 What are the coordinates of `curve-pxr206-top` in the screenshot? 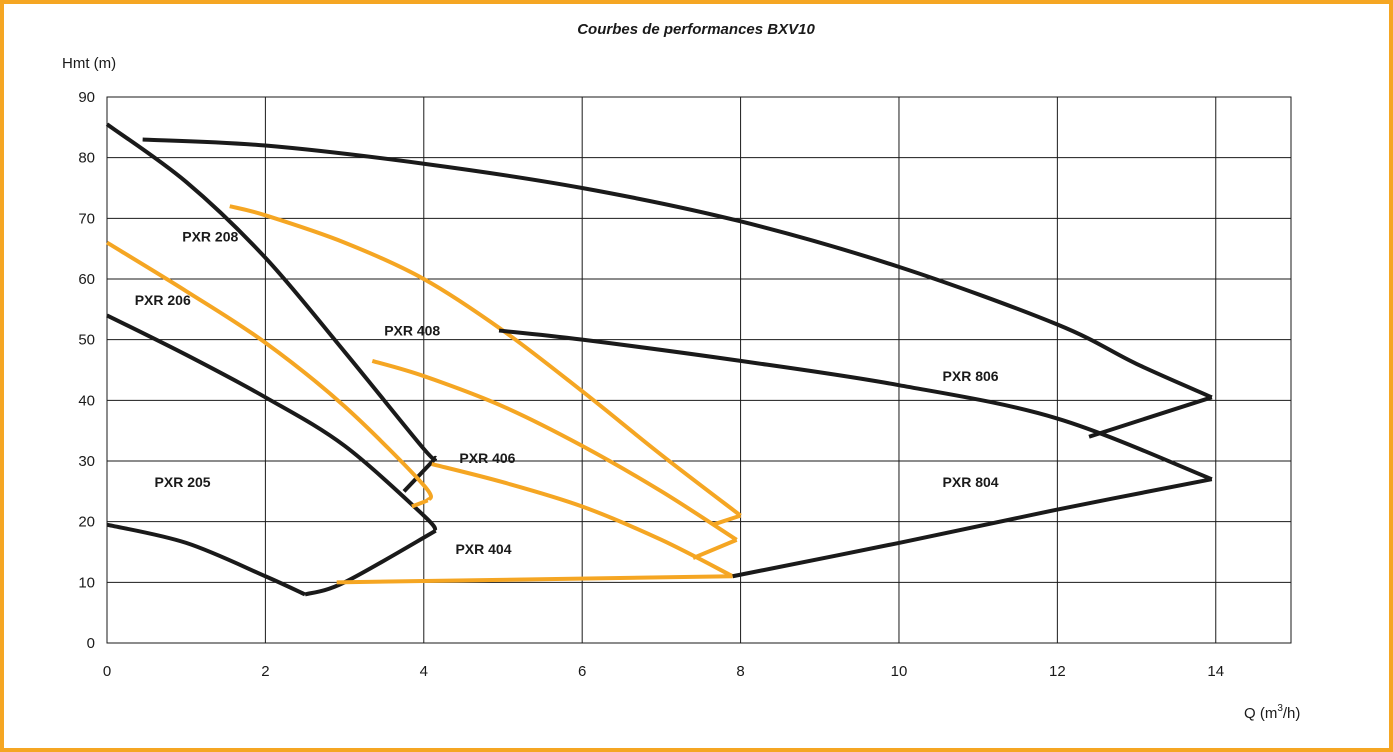 It's located at (269, 371).